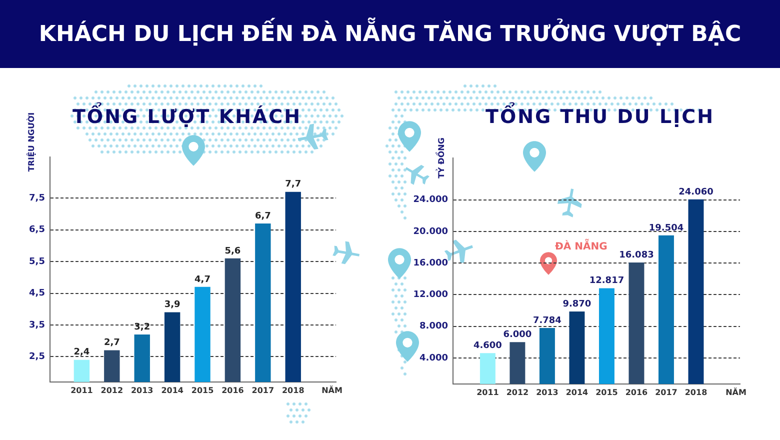  Describe the element at coordinates (172, 305) in the screenshot. I see `data-label: 3,9` at that location.